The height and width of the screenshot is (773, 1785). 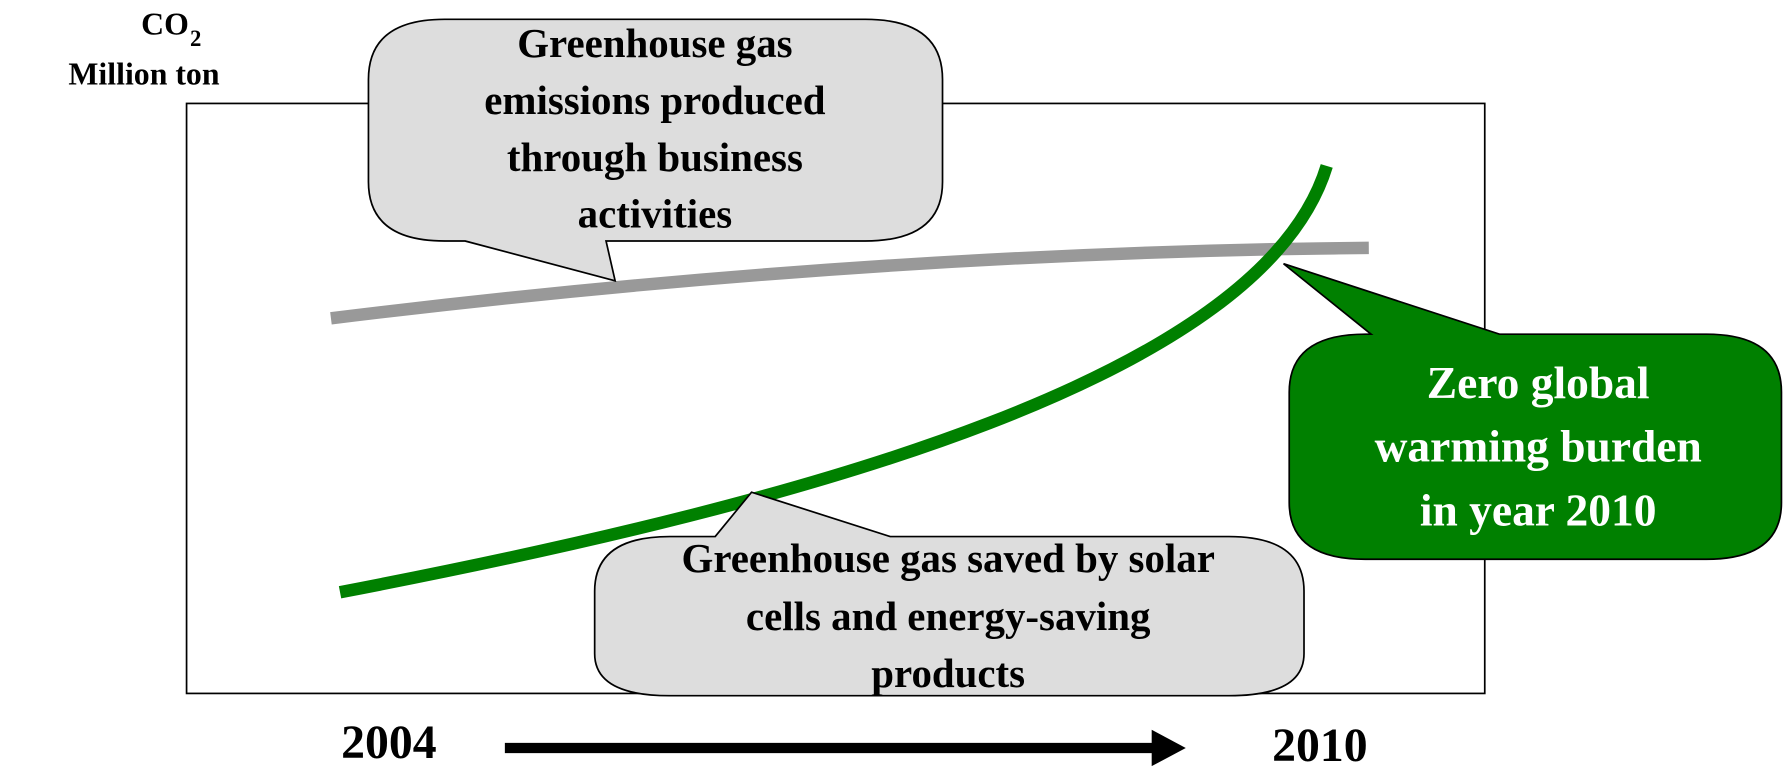 I want to click on callout-text: warming burden, so click(x=1538, y=446).